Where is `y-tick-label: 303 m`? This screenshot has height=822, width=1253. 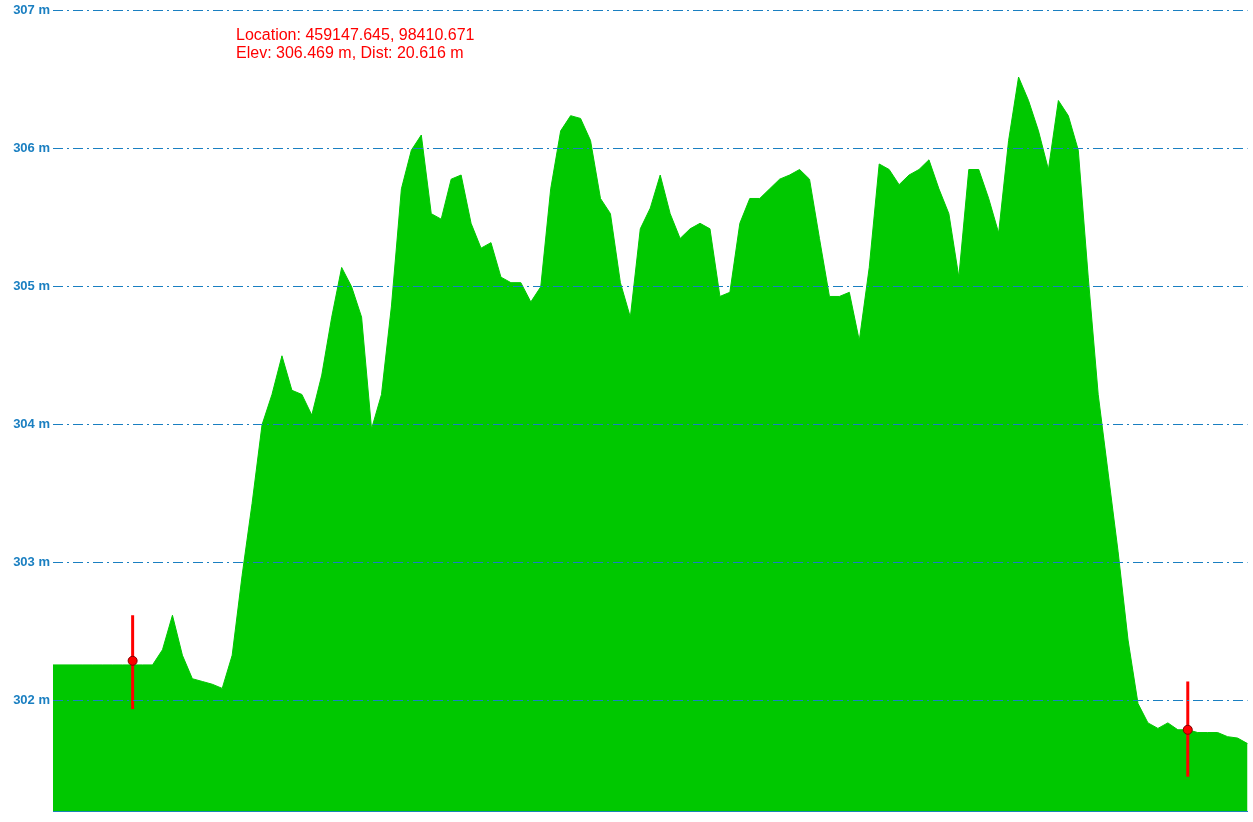 y-tick-label: 303 m is located at coordinates (31, 562).